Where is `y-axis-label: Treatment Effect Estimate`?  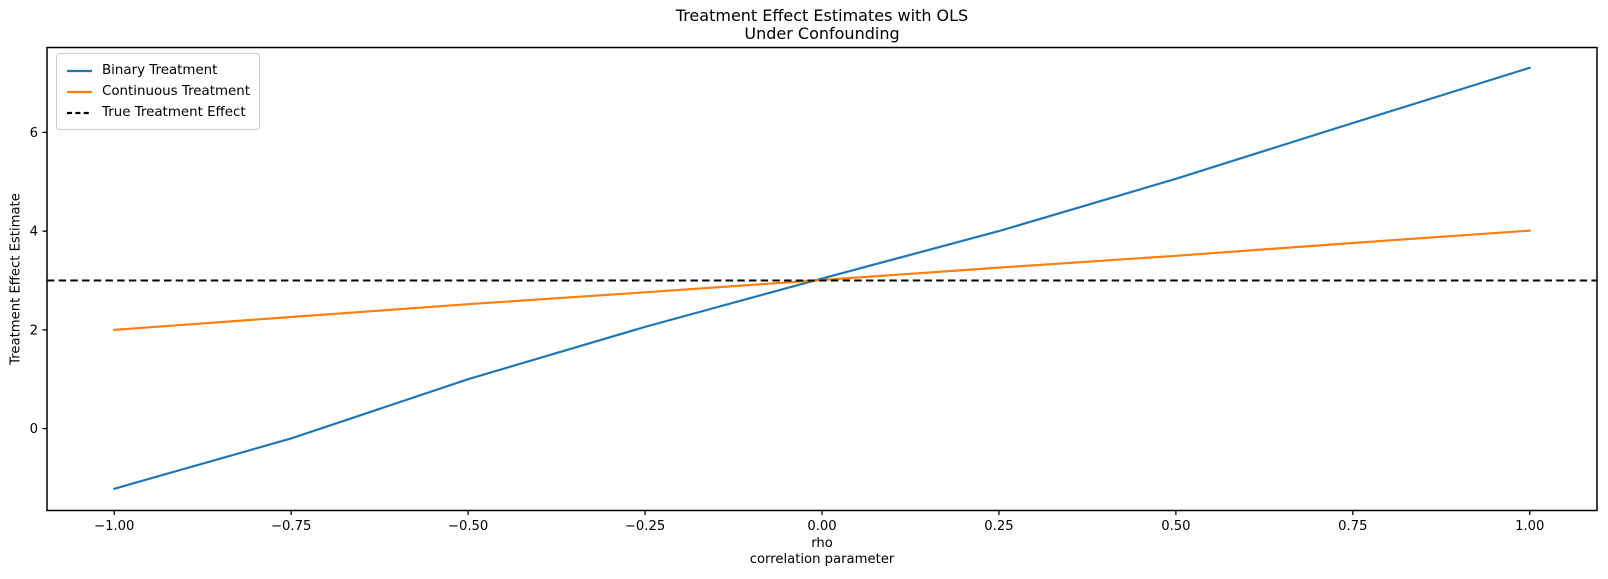
y-axis-label: Treatment Effect Estimate is located at coordinates (16, 279).